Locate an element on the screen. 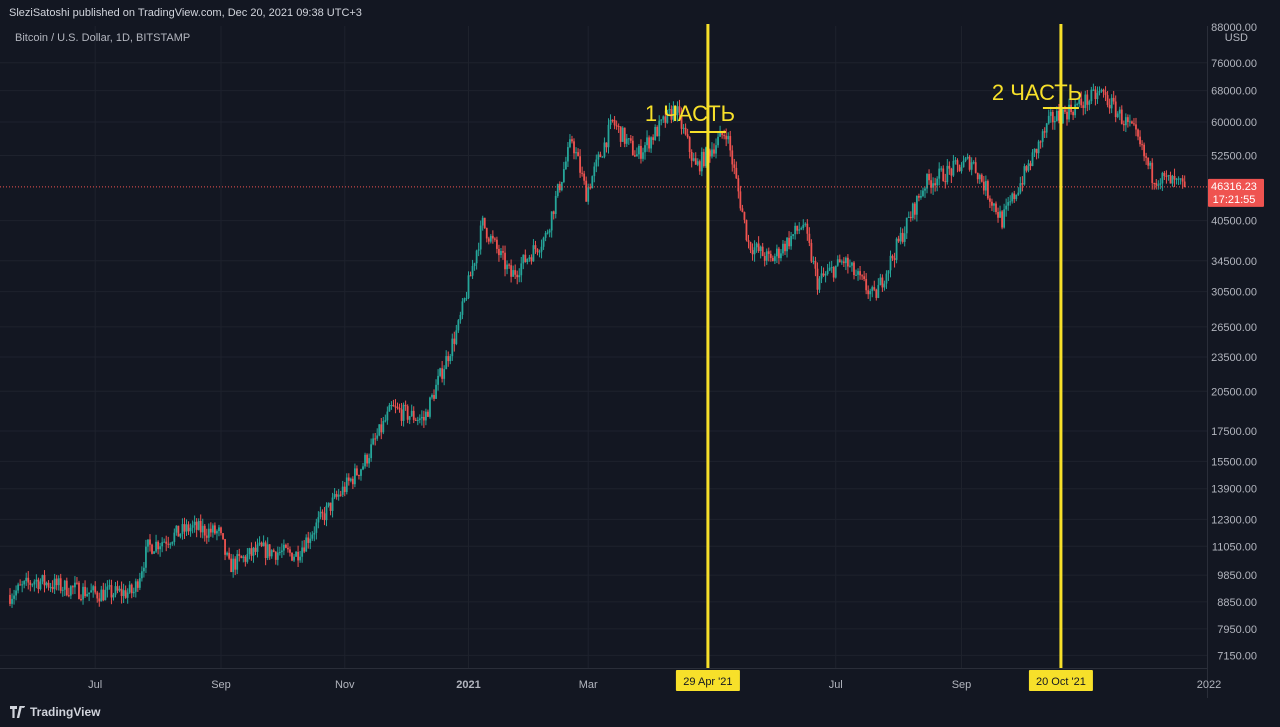 This screenshot has width=1280, height=727. current-price-value: 46316.23 is located at coordinates (1234, 187).